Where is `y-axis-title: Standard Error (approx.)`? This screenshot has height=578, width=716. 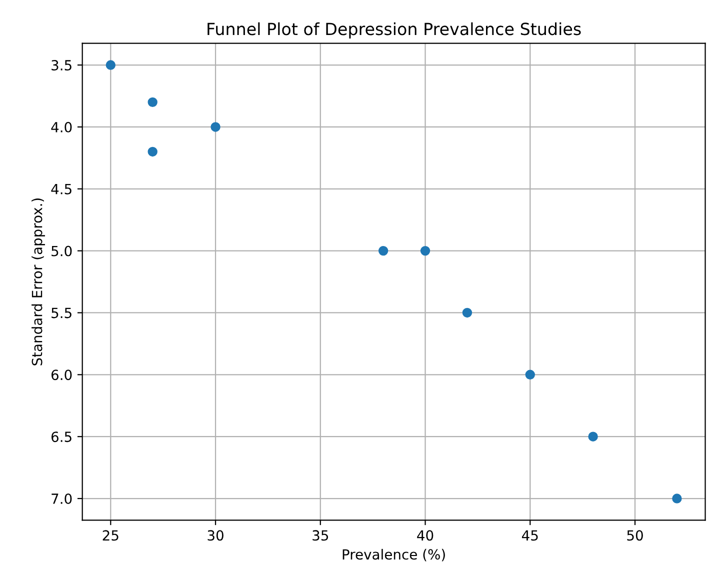
y-axis-title: Standard Error (approx.) is located at coordinates (38, 282).